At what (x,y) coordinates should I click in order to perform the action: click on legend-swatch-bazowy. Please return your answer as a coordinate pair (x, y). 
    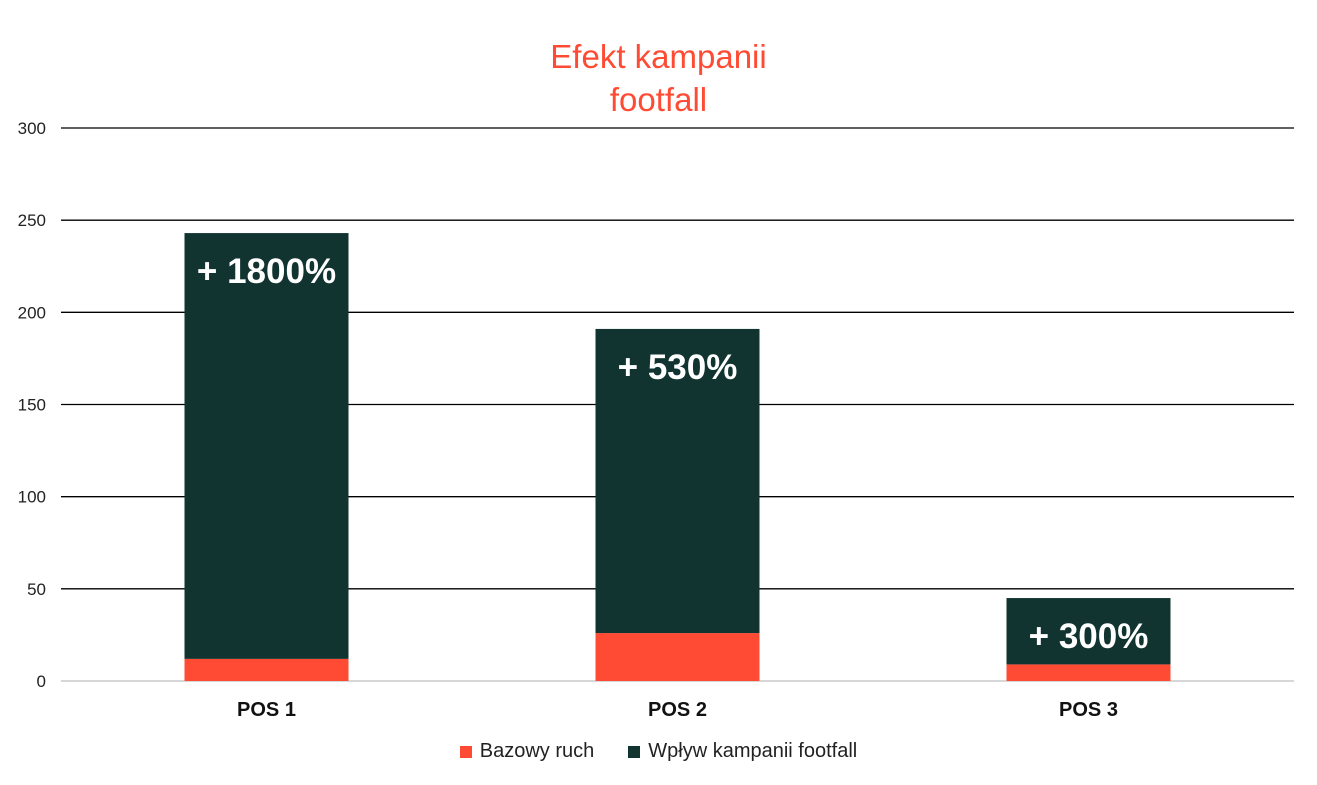
    Looking at the image, I should click on (465, 751).